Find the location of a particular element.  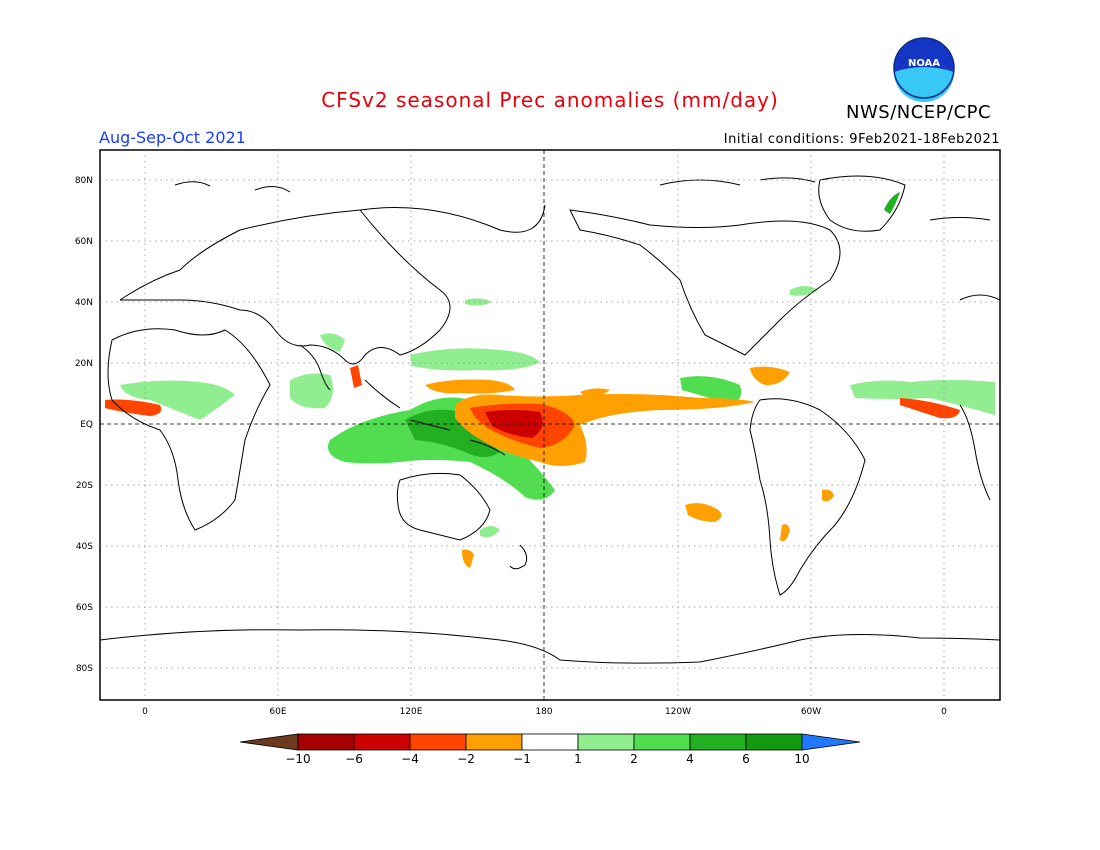

wet-anomaly-scs is located at coordinates (475, 359).